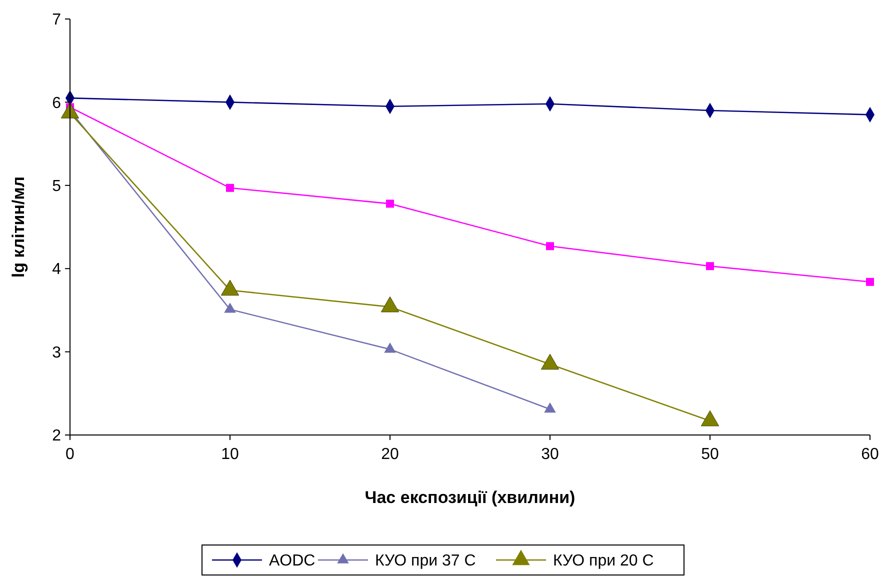  What do you see at coordinates (390, 454) in the screenshot?
I see `x-tick-label: 20` at bounding box center [390, 454].